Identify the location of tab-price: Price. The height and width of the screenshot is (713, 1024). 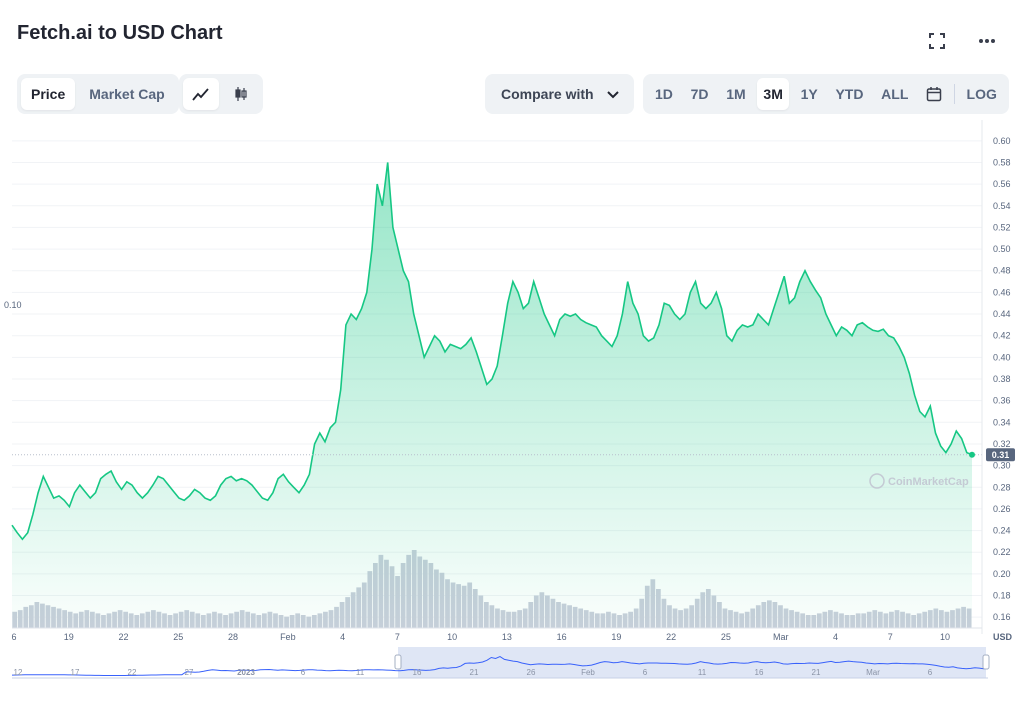
(48, 94).